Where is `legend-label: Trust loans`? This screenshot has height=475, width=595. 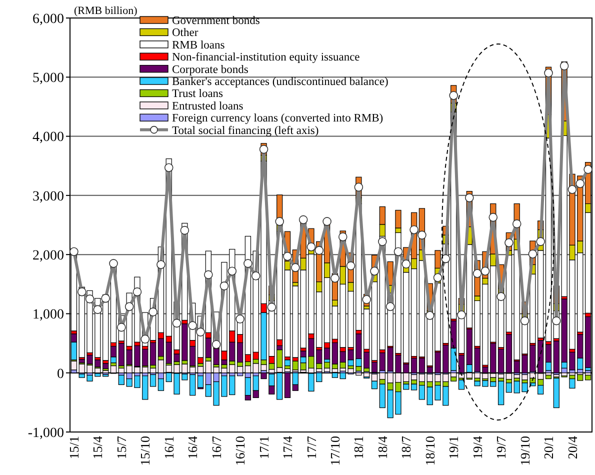 legend-label: Trust loans is located at coordinates (198, 94).